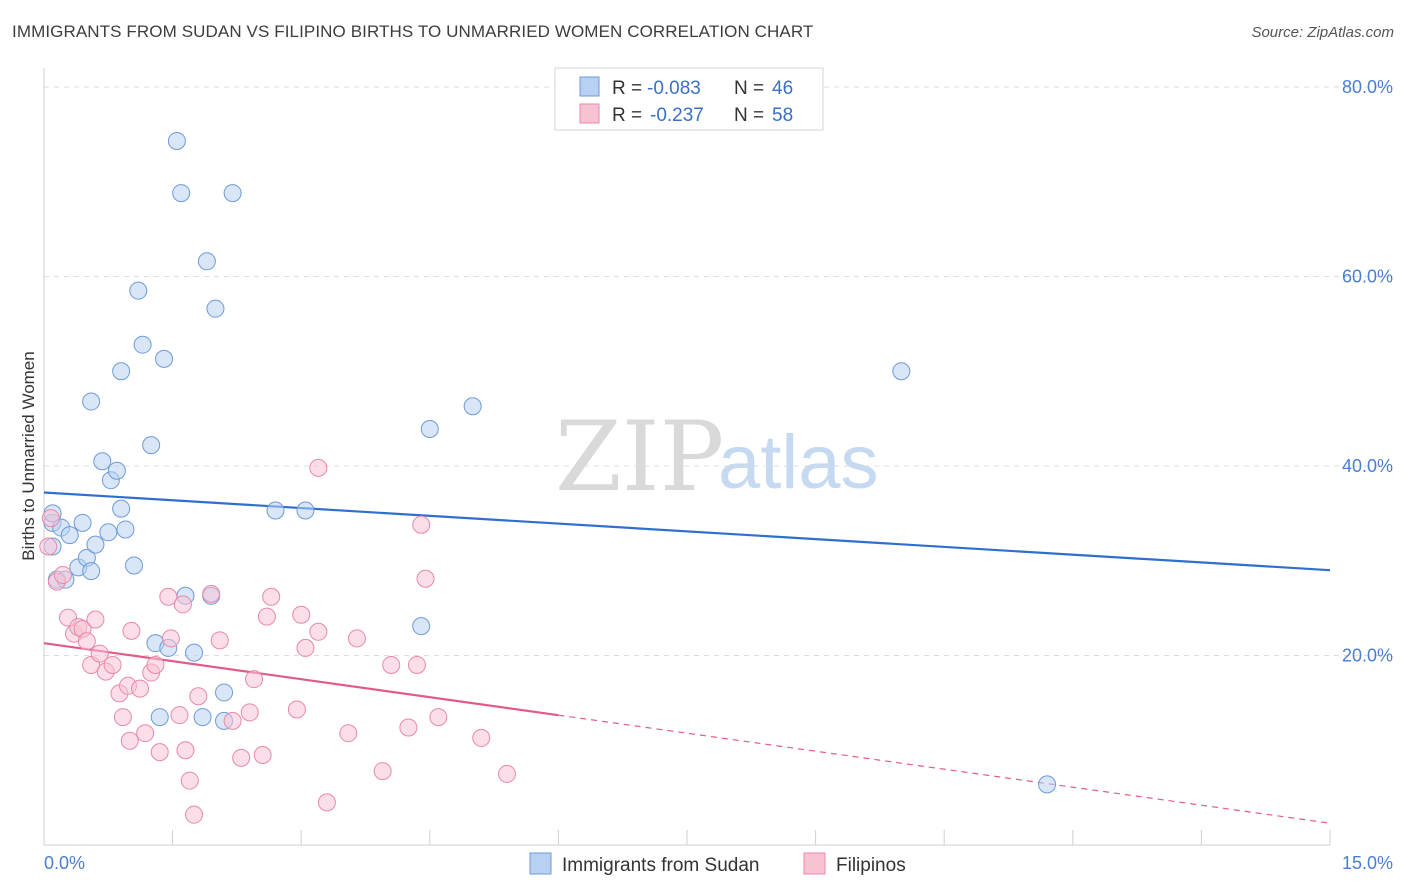 The width and height of the screenshot is (1406, 892). What do you see at coordinates (782, 88) in the screenshot?
I see `legend-n-value-1: 46` at bounding box center [782, 88].